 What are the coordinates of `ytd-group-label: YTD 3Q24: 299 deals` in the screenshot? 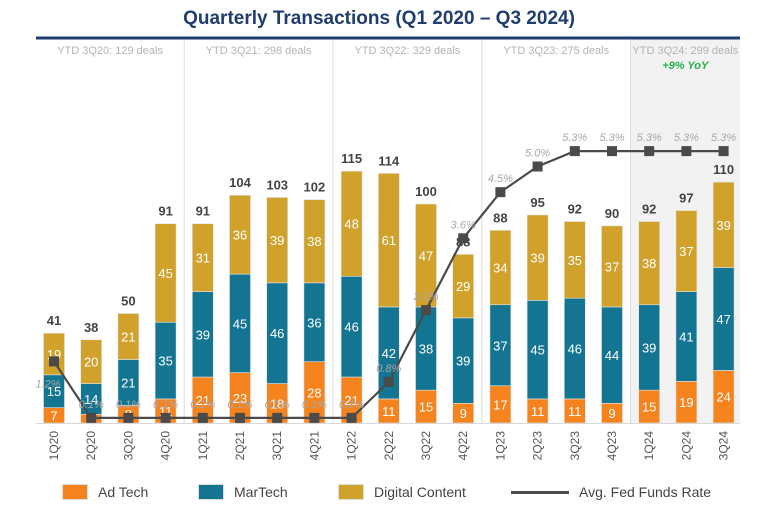 It's located at (685, 51).